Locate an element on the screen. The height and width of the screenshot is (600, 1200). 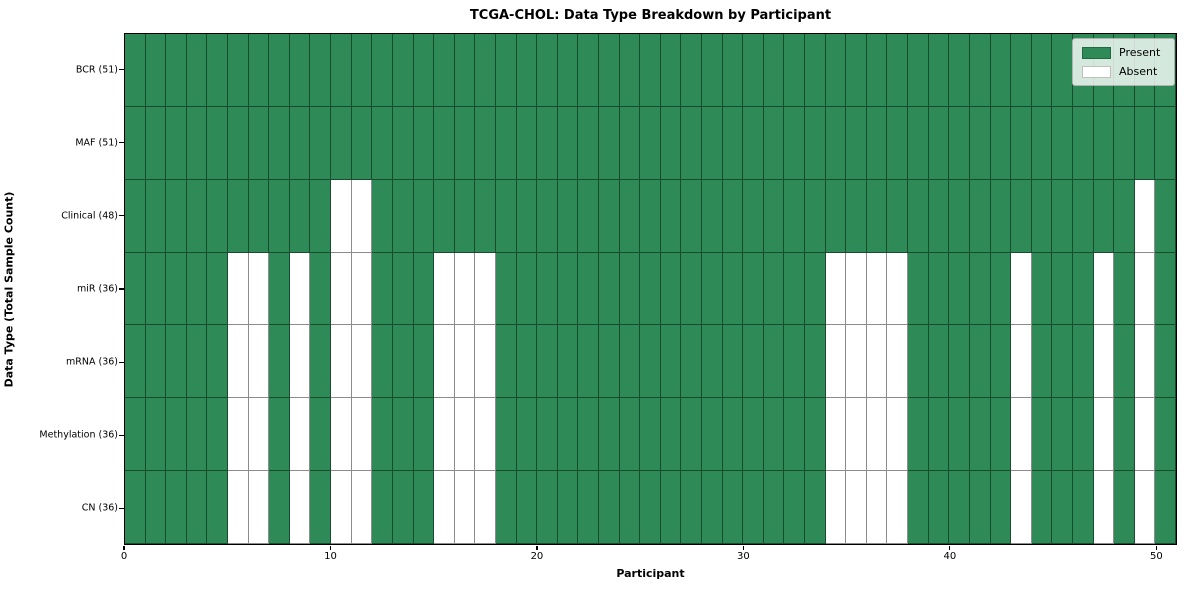
y-tick-label: BCR (51) is located at coordinates (96, 70).